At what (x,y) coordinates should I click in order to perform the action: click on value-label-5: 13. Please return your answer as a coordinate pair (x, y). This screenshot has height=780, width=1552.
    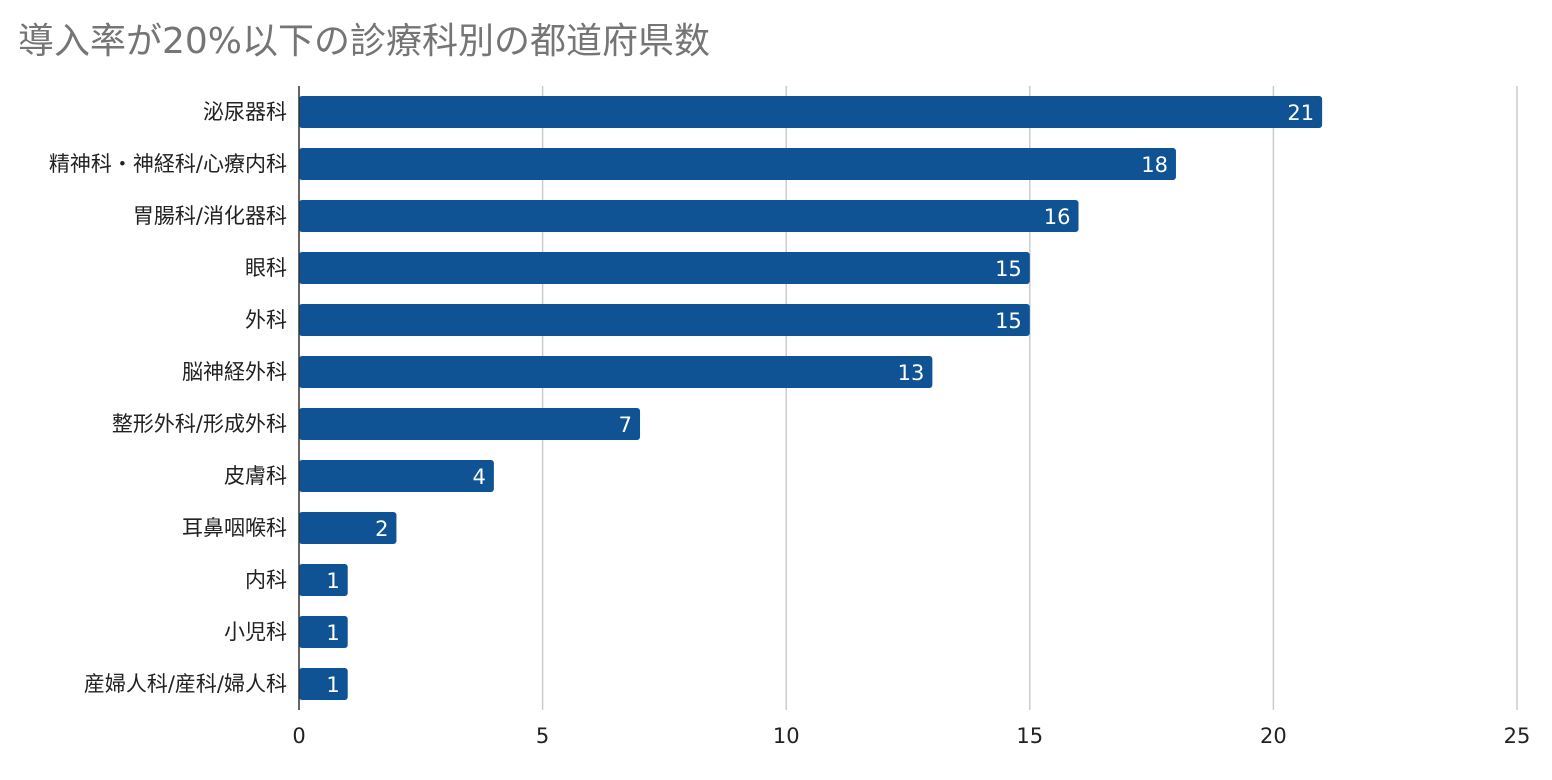
    Looking at the image, I should click on (911, 373).